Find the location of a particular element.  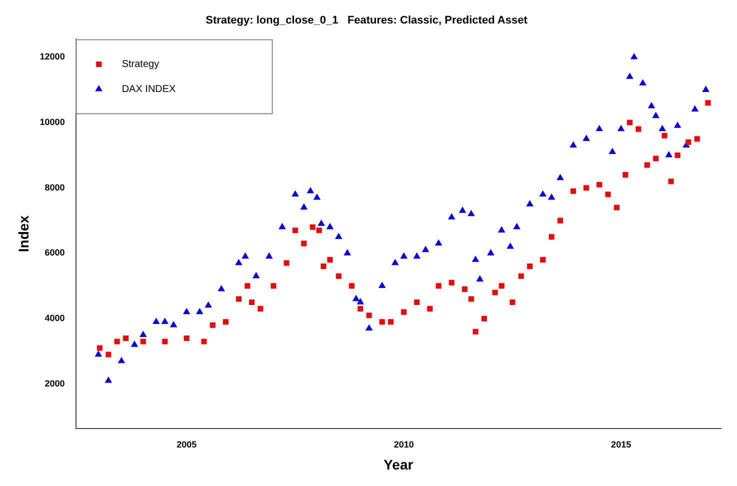

x-tick-label: 2015 is located at coordinates (621, 444).